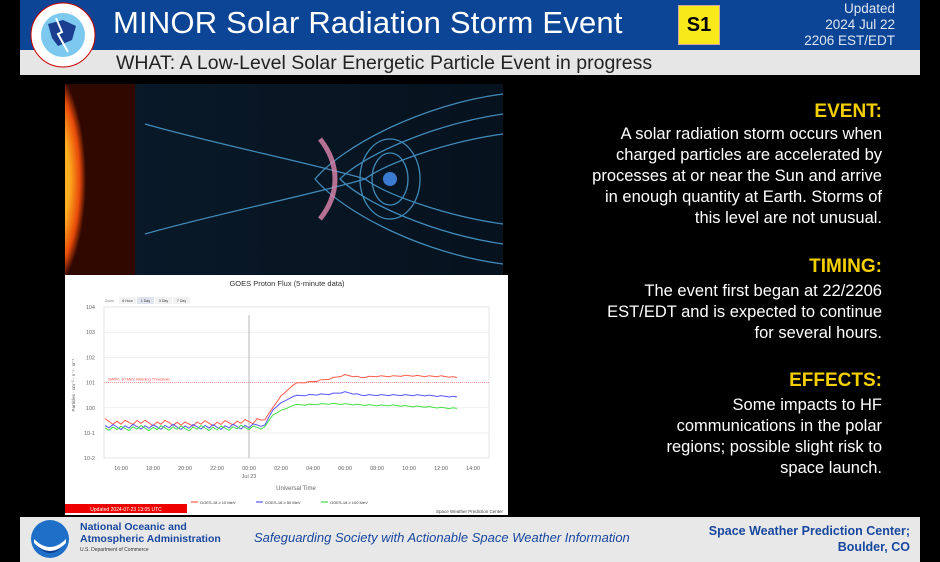 The height and width of the screenshot is (562, 940). Describe the element at coordinates (368, 22) in the screenshot. I see `page-title: MINOR Solar Radiation Storm Event` at that location.